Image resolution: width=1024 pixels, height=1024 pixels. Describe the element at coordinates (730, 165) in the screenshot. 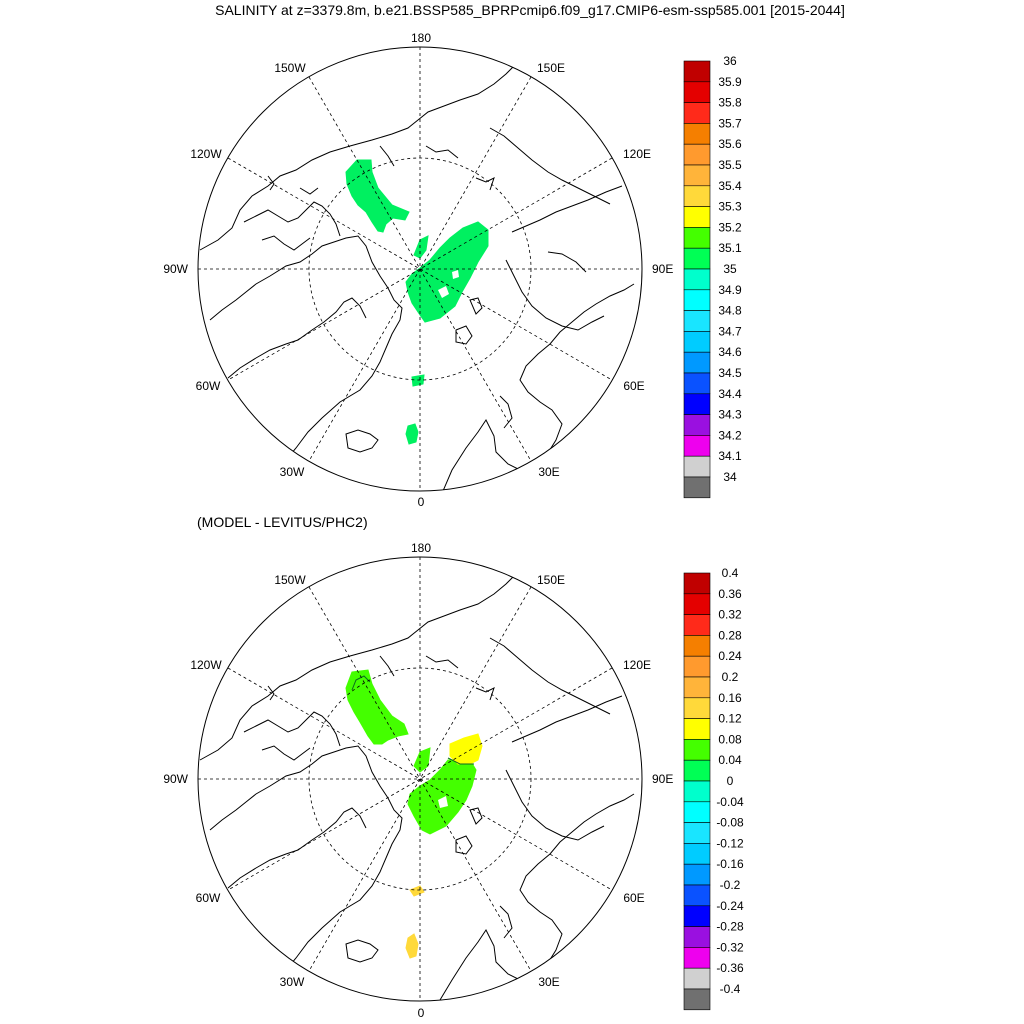

I see `colorbar-tick-label: 35.5` at that location.